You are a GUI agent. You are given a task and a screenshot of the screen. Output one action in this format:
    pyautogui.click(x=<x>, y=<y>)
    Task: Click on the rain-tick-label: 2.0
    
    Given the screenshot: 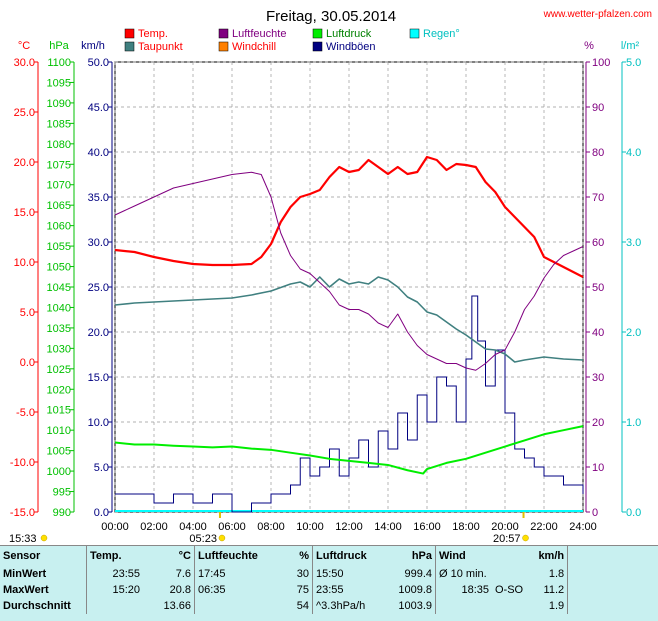 What is the action you would take?
    pyautogui.click(x=633, y=333)
    